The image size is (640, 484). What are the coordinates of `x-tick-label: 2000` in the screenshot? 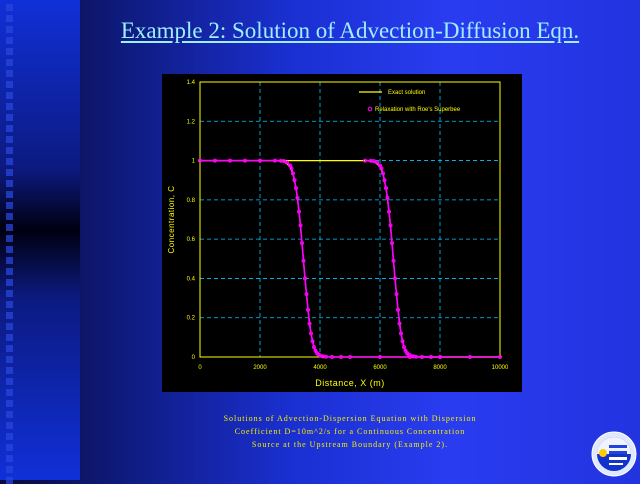 It's located at (260, 368).